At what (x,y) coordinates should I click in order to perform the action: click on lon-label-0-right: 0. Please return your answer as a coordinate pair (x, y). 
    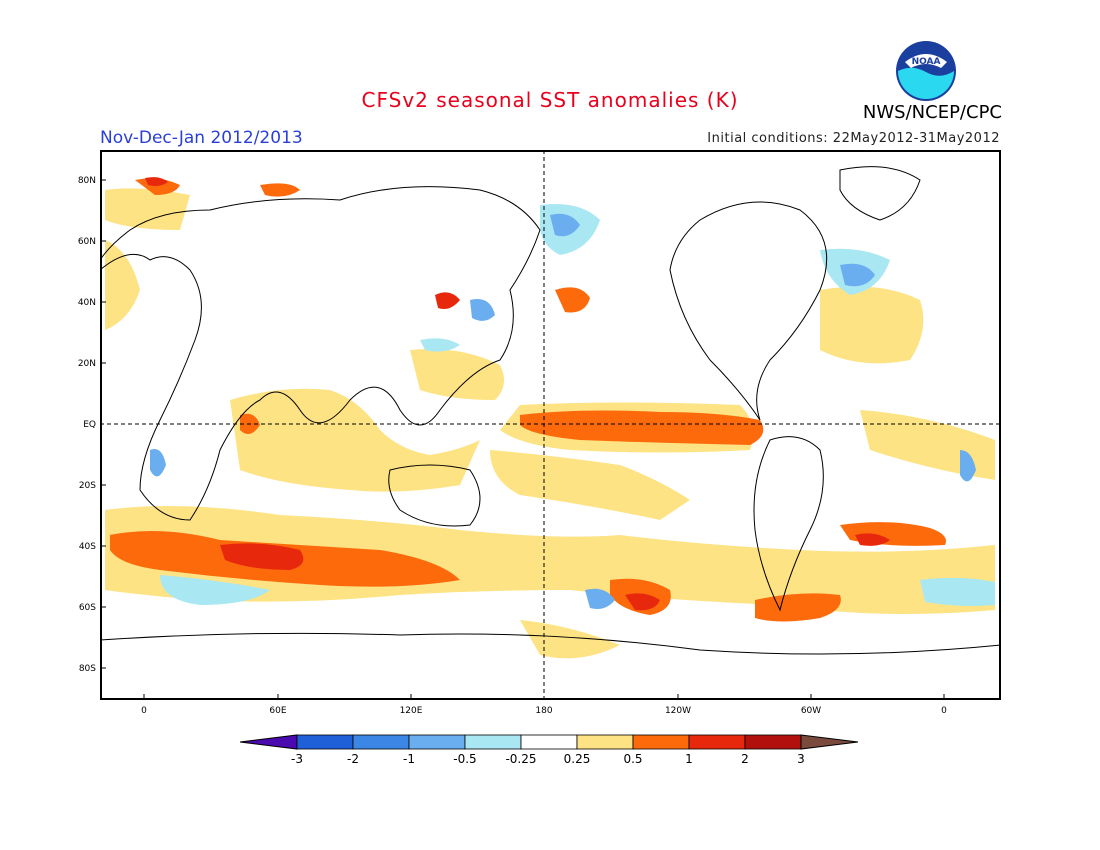
    Looking at the image, I should click on (944, 711).